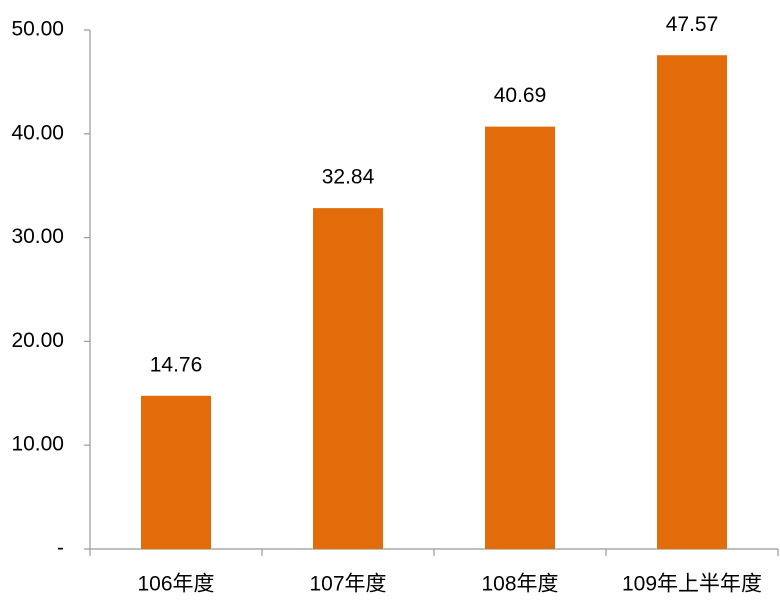 The height and width of the screenshot is (609, 780). Describe the element at coordinates (348, 177) in the screenshot. I see `data-label: 32.84` at that location.